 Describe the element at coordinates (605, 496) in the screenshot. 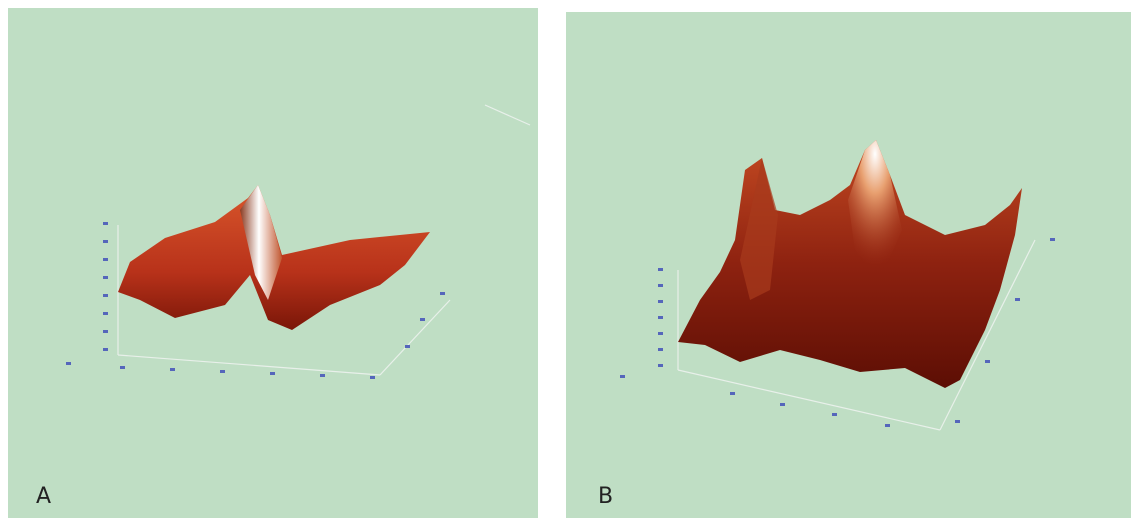

I see `panel-label: B` at that location.